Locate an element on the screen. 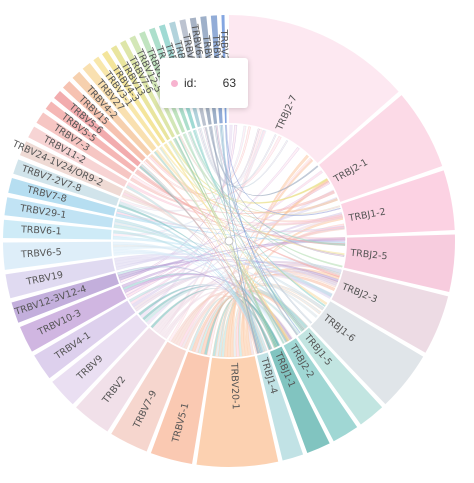 The image size is (474, 483). chord-center is located at coordinates (229, 241).